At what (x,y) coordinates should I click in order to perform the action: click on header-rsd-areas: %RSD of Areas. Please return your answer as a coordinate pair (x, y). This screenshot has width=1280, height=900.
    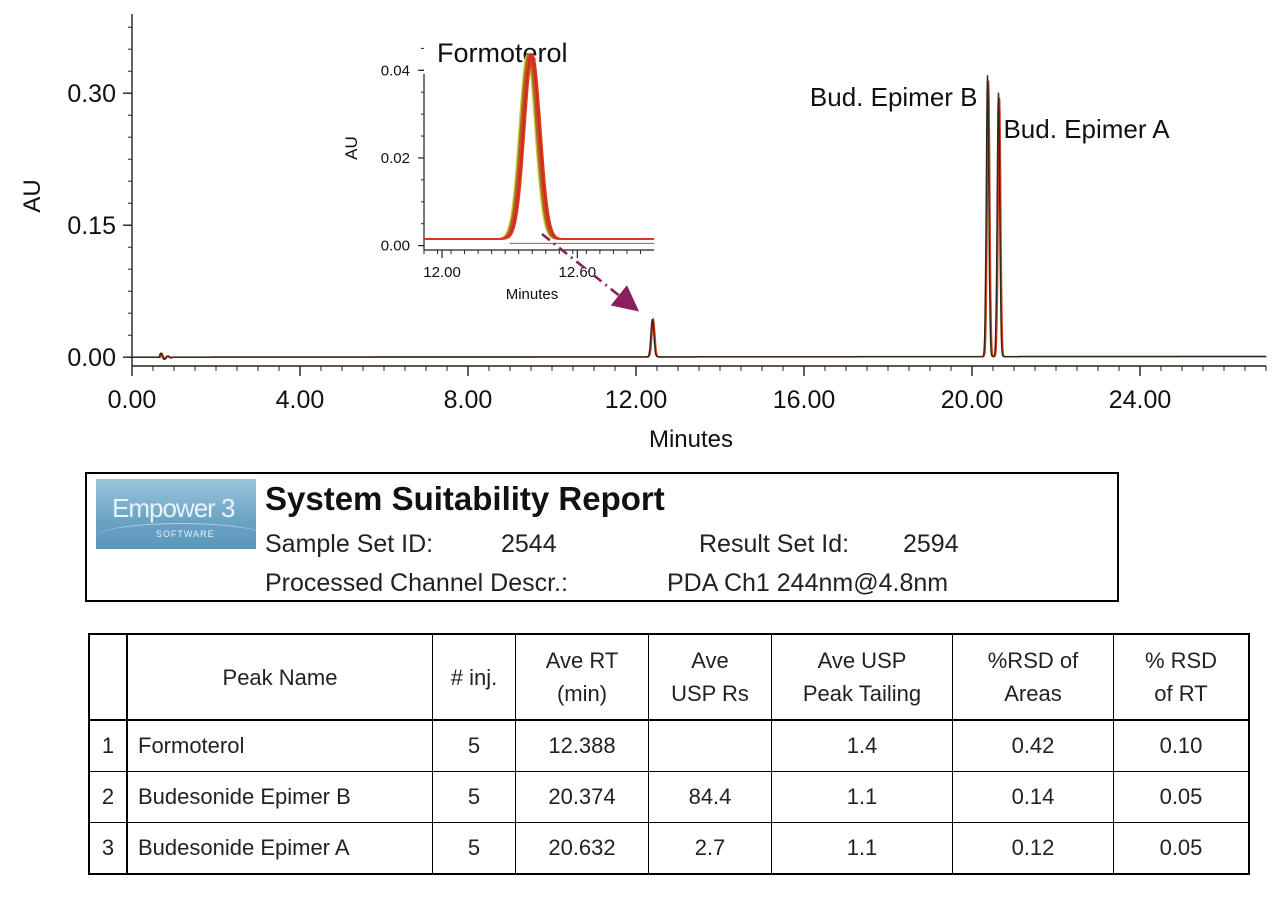
    Looking at the image, I should click on (1033, 677).